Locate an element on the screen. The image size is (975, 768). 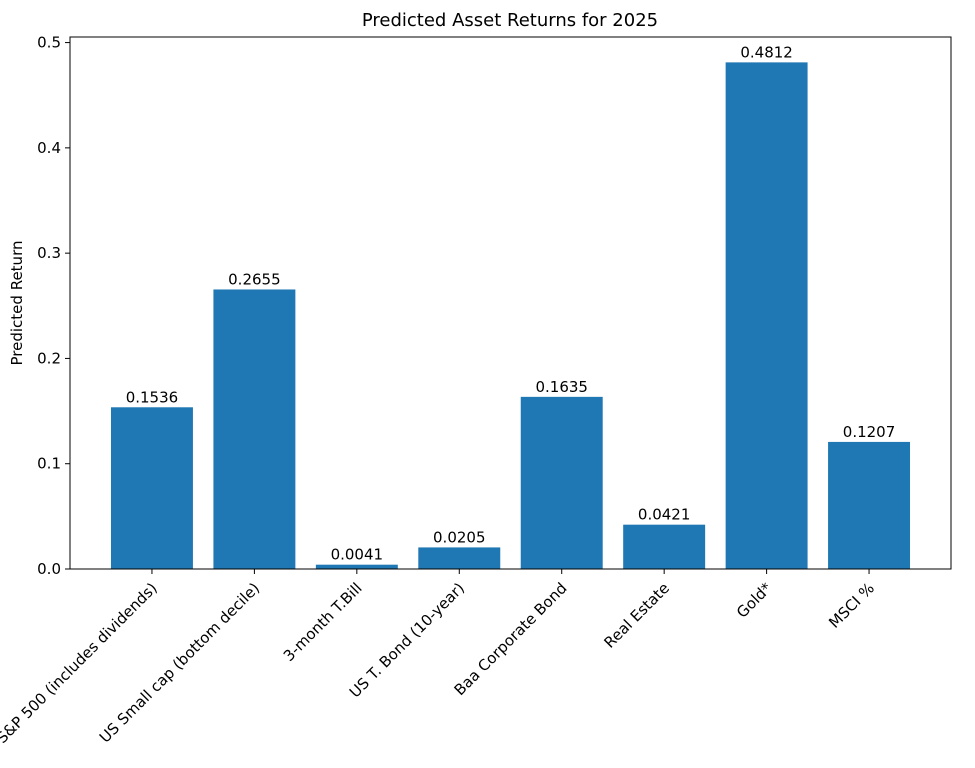
data-label: 0.4812 is located at coordinates (766, 52).